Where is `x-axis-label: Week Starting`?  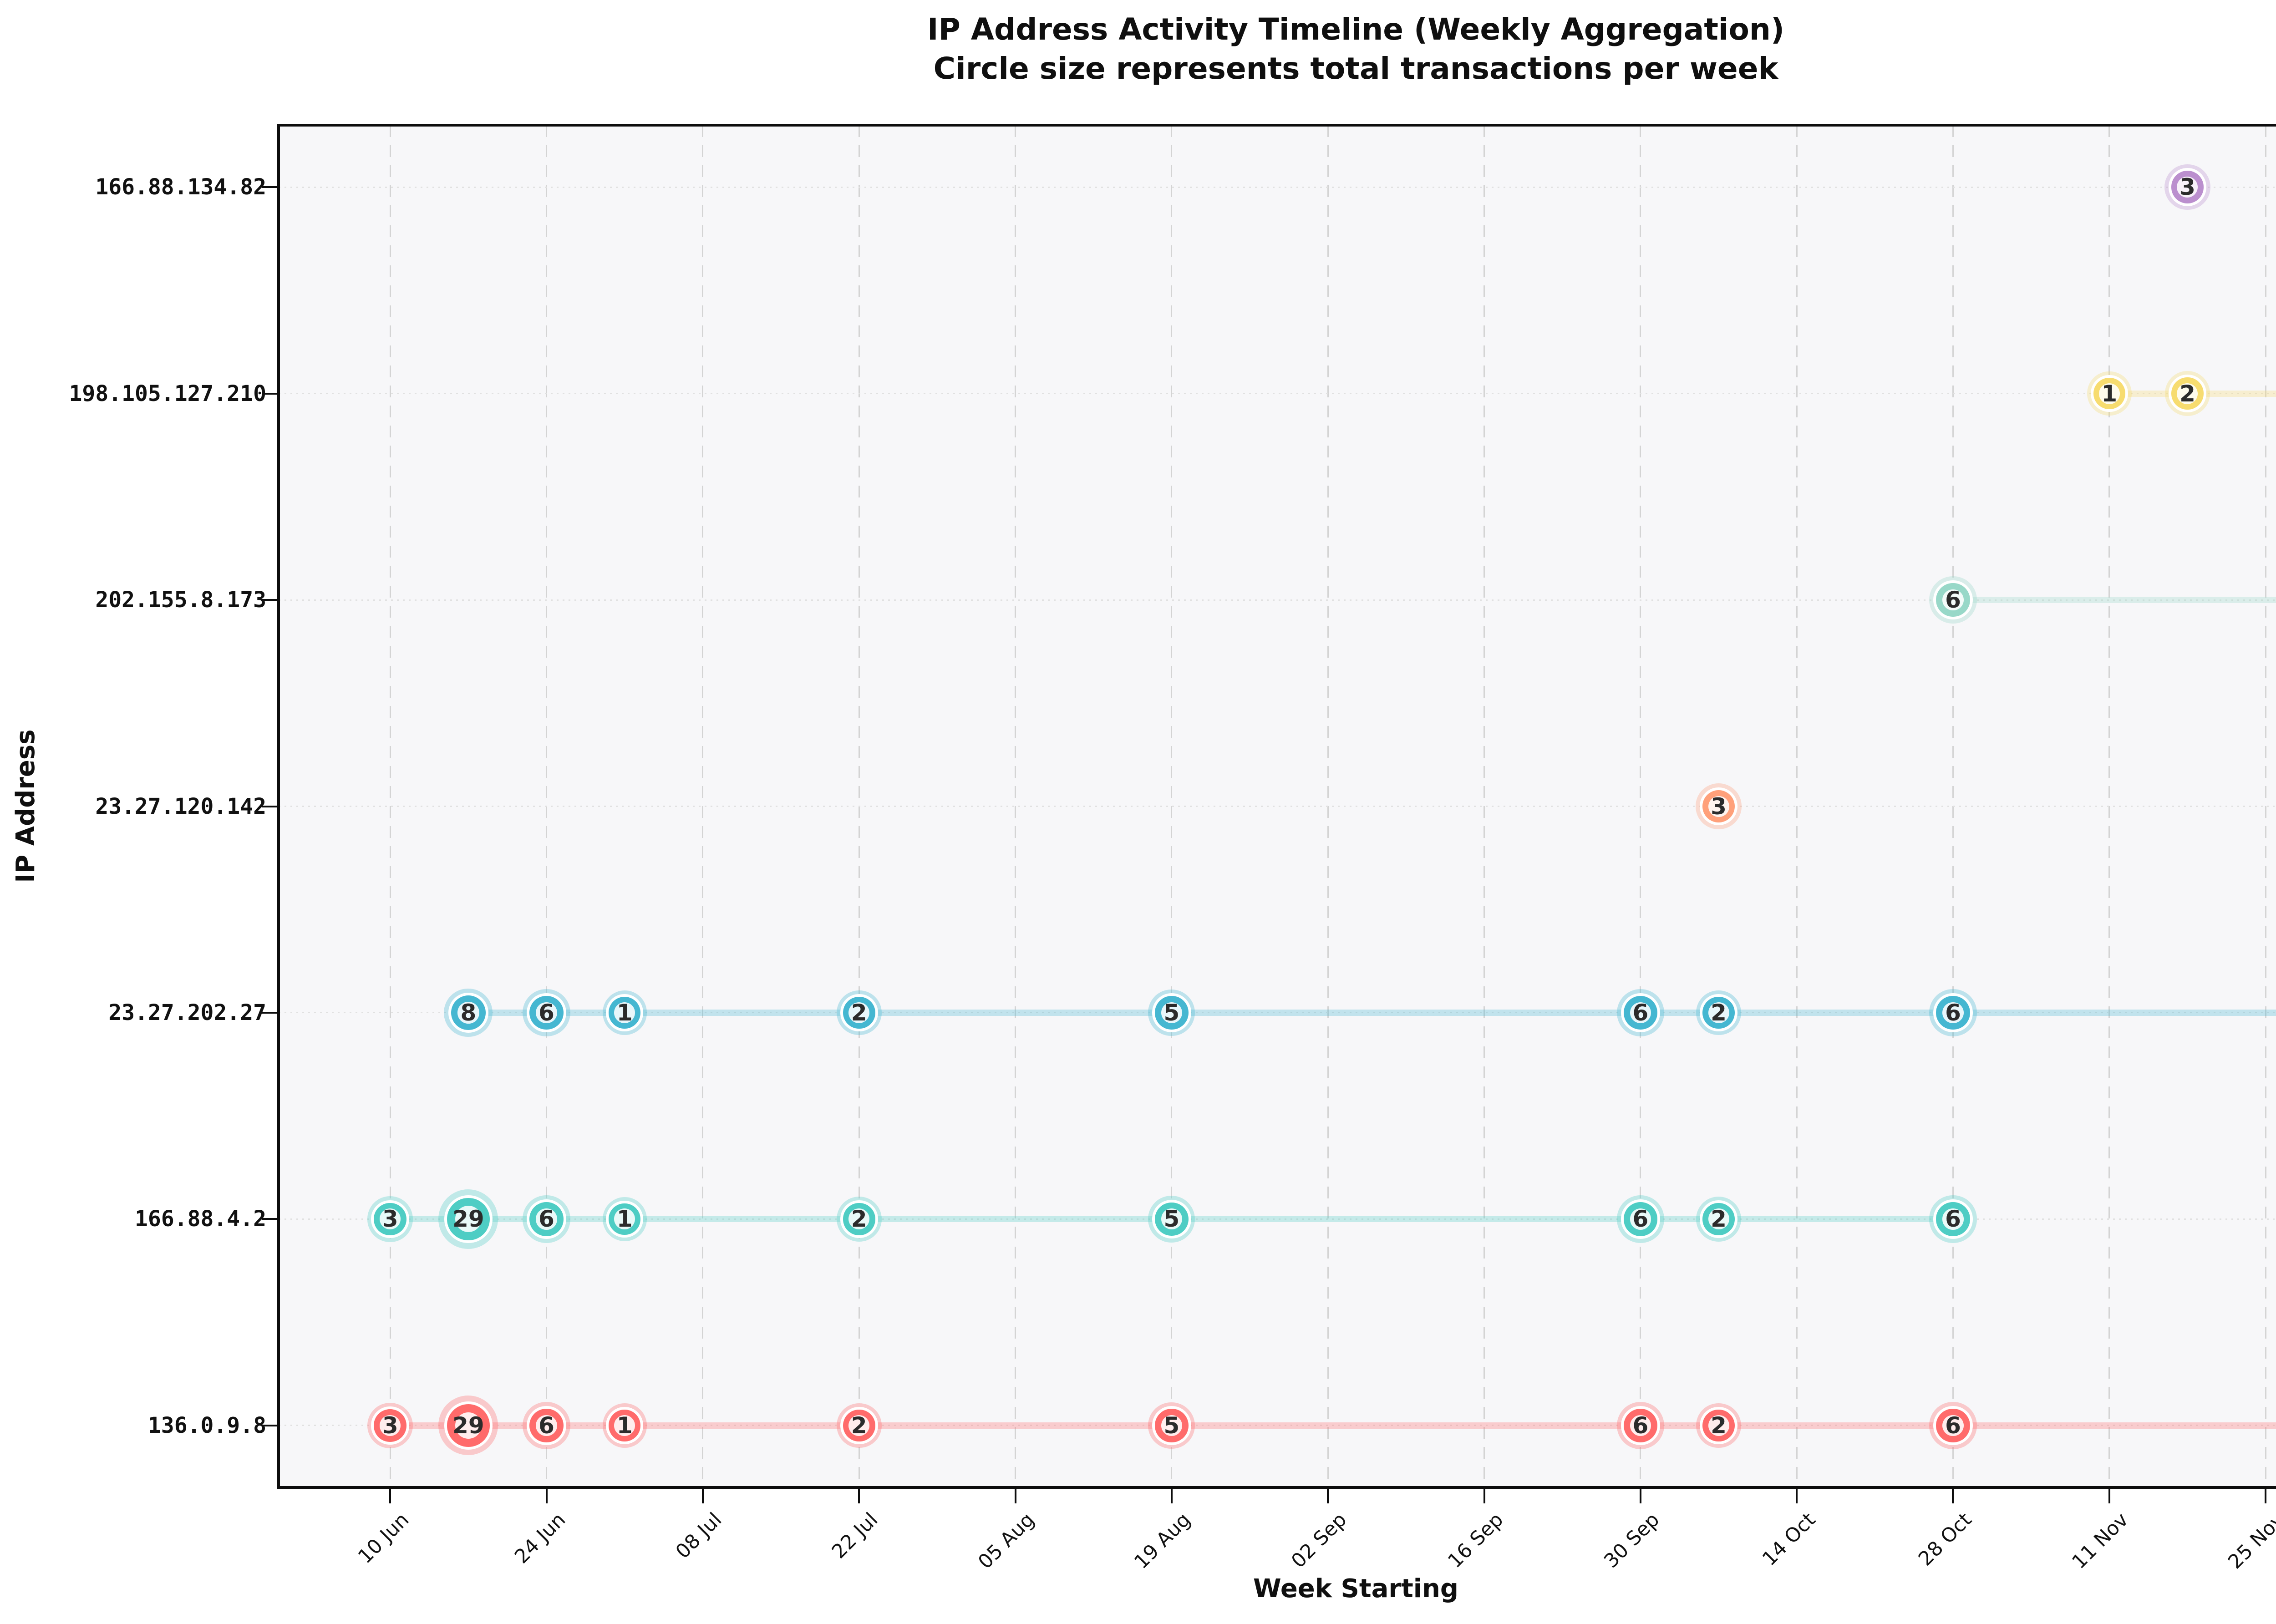 x-axis-label: Week Starting is located at coordinates (1355, 1589).